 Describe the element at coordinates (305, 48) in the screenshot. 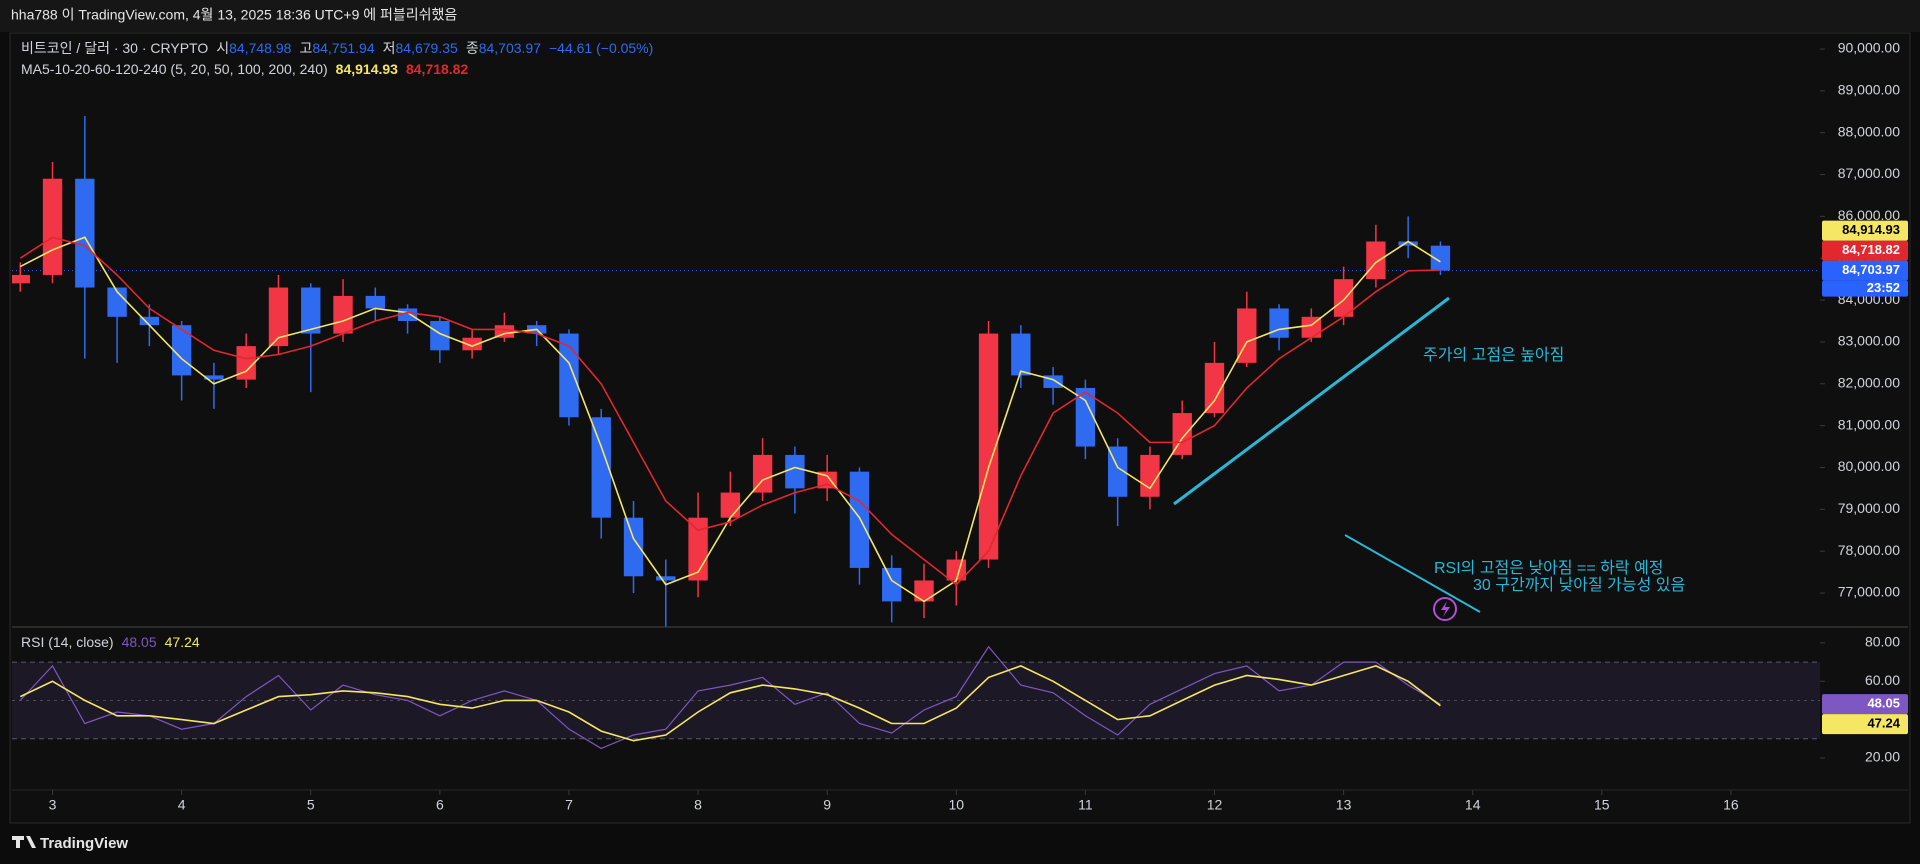

I see `legend-key: 고` at that location.